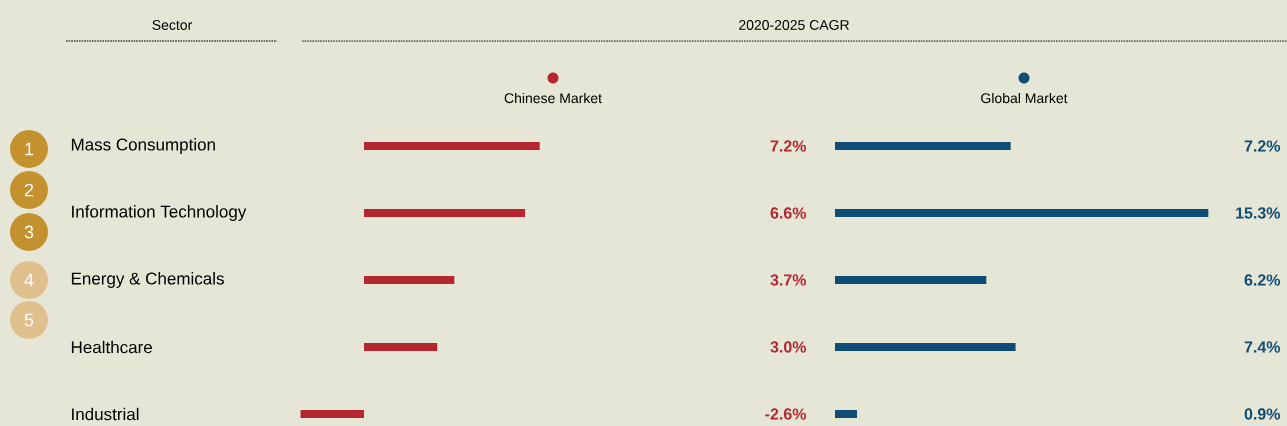 The width and height of the screenshot is (1287, 426). I want to click on data-label: 15.3%, so click(1258, 213).